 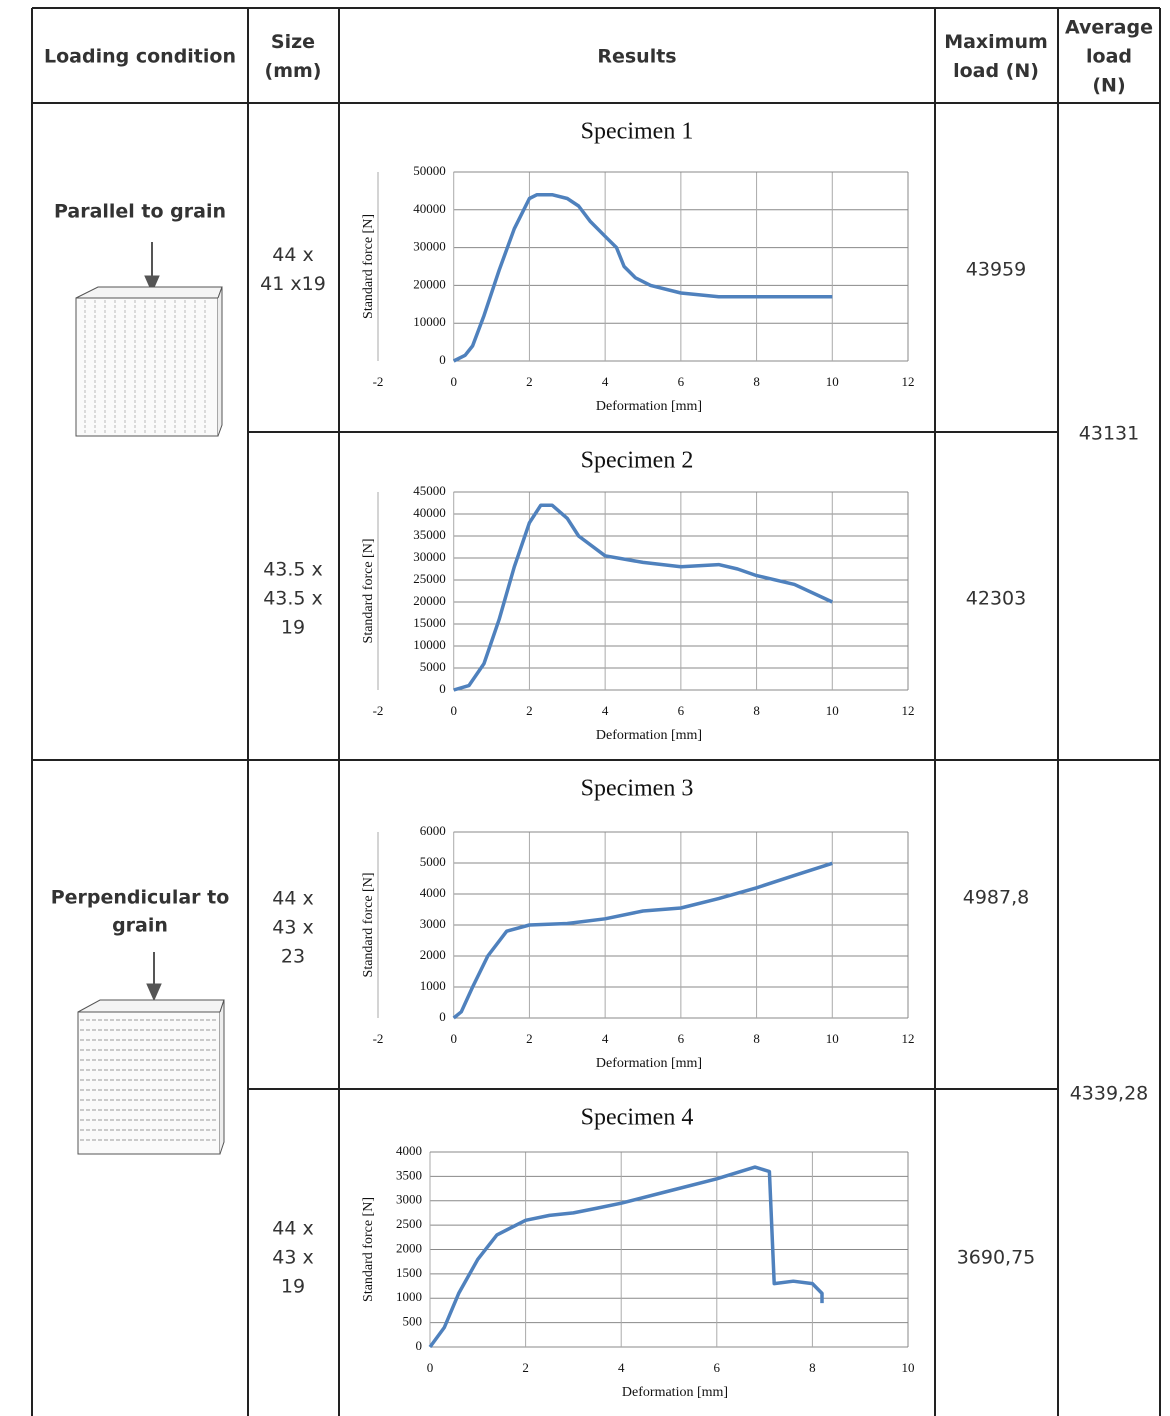 What do you see at coordinates (409, 1174) in the screenshot?
I see `y-tick-label: 3500` at bounding box center [409, 1174].